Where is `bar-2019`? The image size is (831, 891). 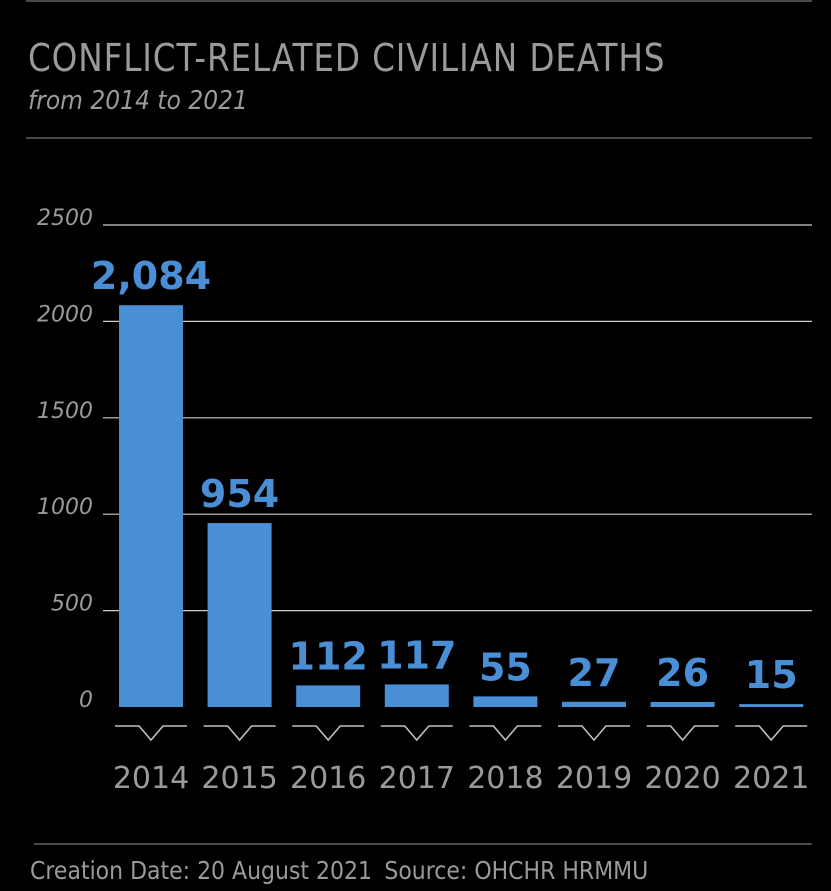 bar-2019 is located at coordinates (594, 704).